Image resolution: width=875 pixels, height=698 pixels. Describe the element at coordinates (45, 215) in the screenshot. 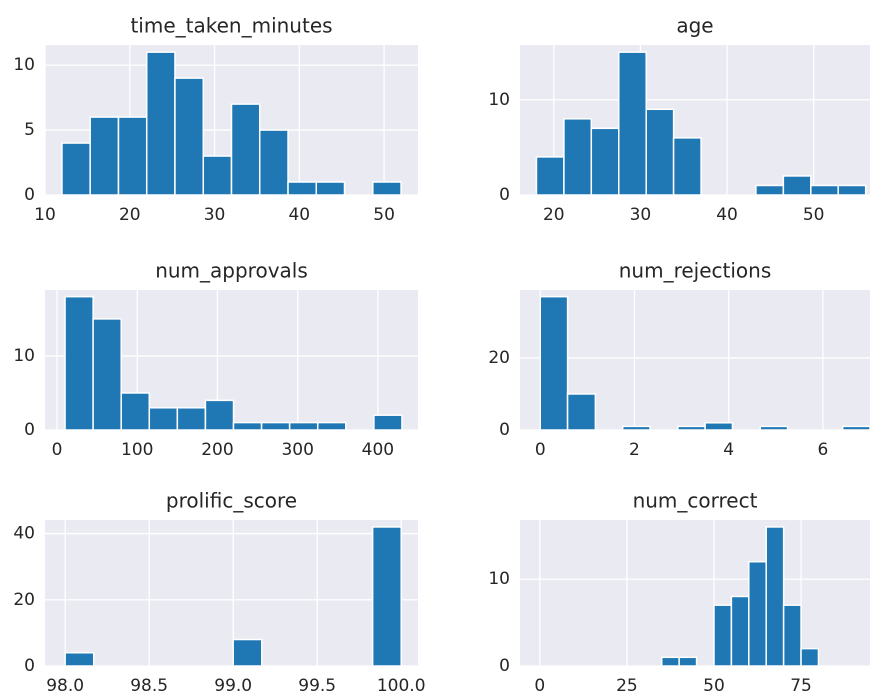

I see `x-tick-label: 10` at that location.